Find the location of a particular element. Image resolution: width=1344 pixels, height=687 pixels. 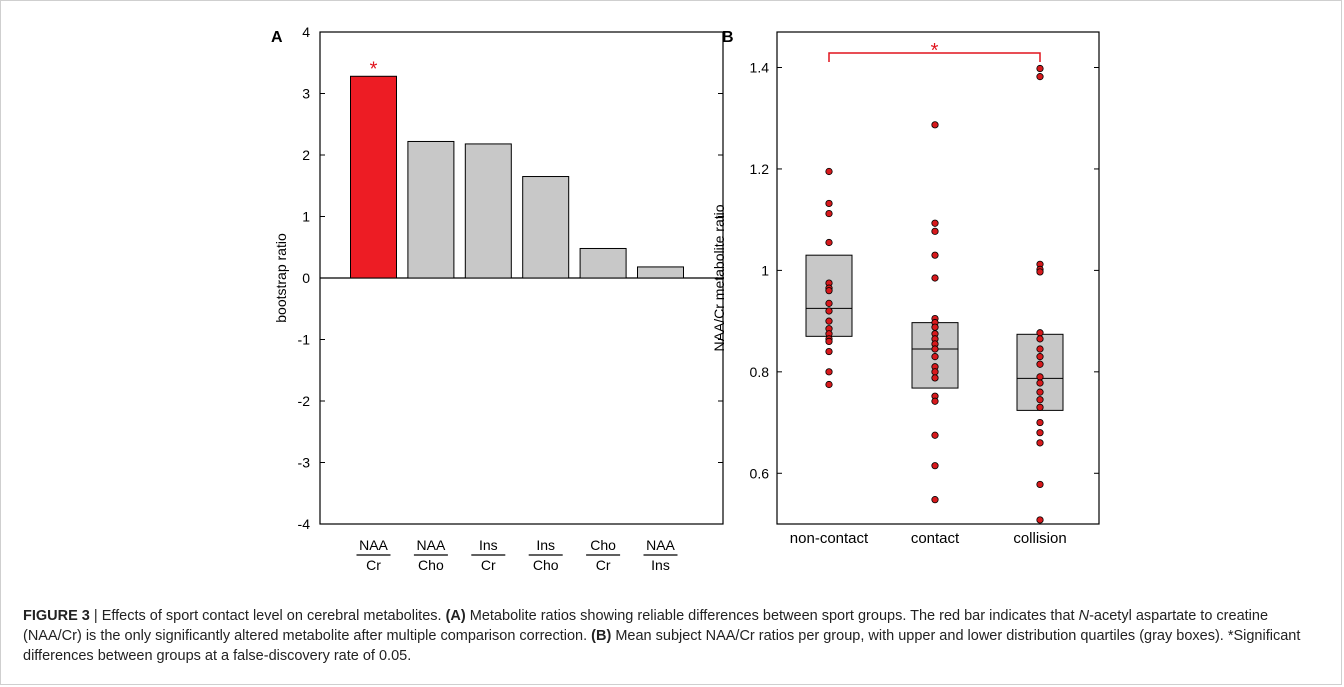

panel-b-significance-marker: * is located at coordinates (935, 51).